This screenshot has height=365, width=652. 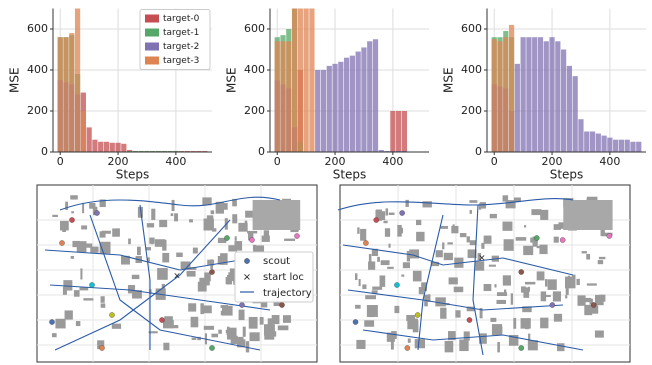 I want to click on x-tick-label: 400, so click(x=609, y=161).